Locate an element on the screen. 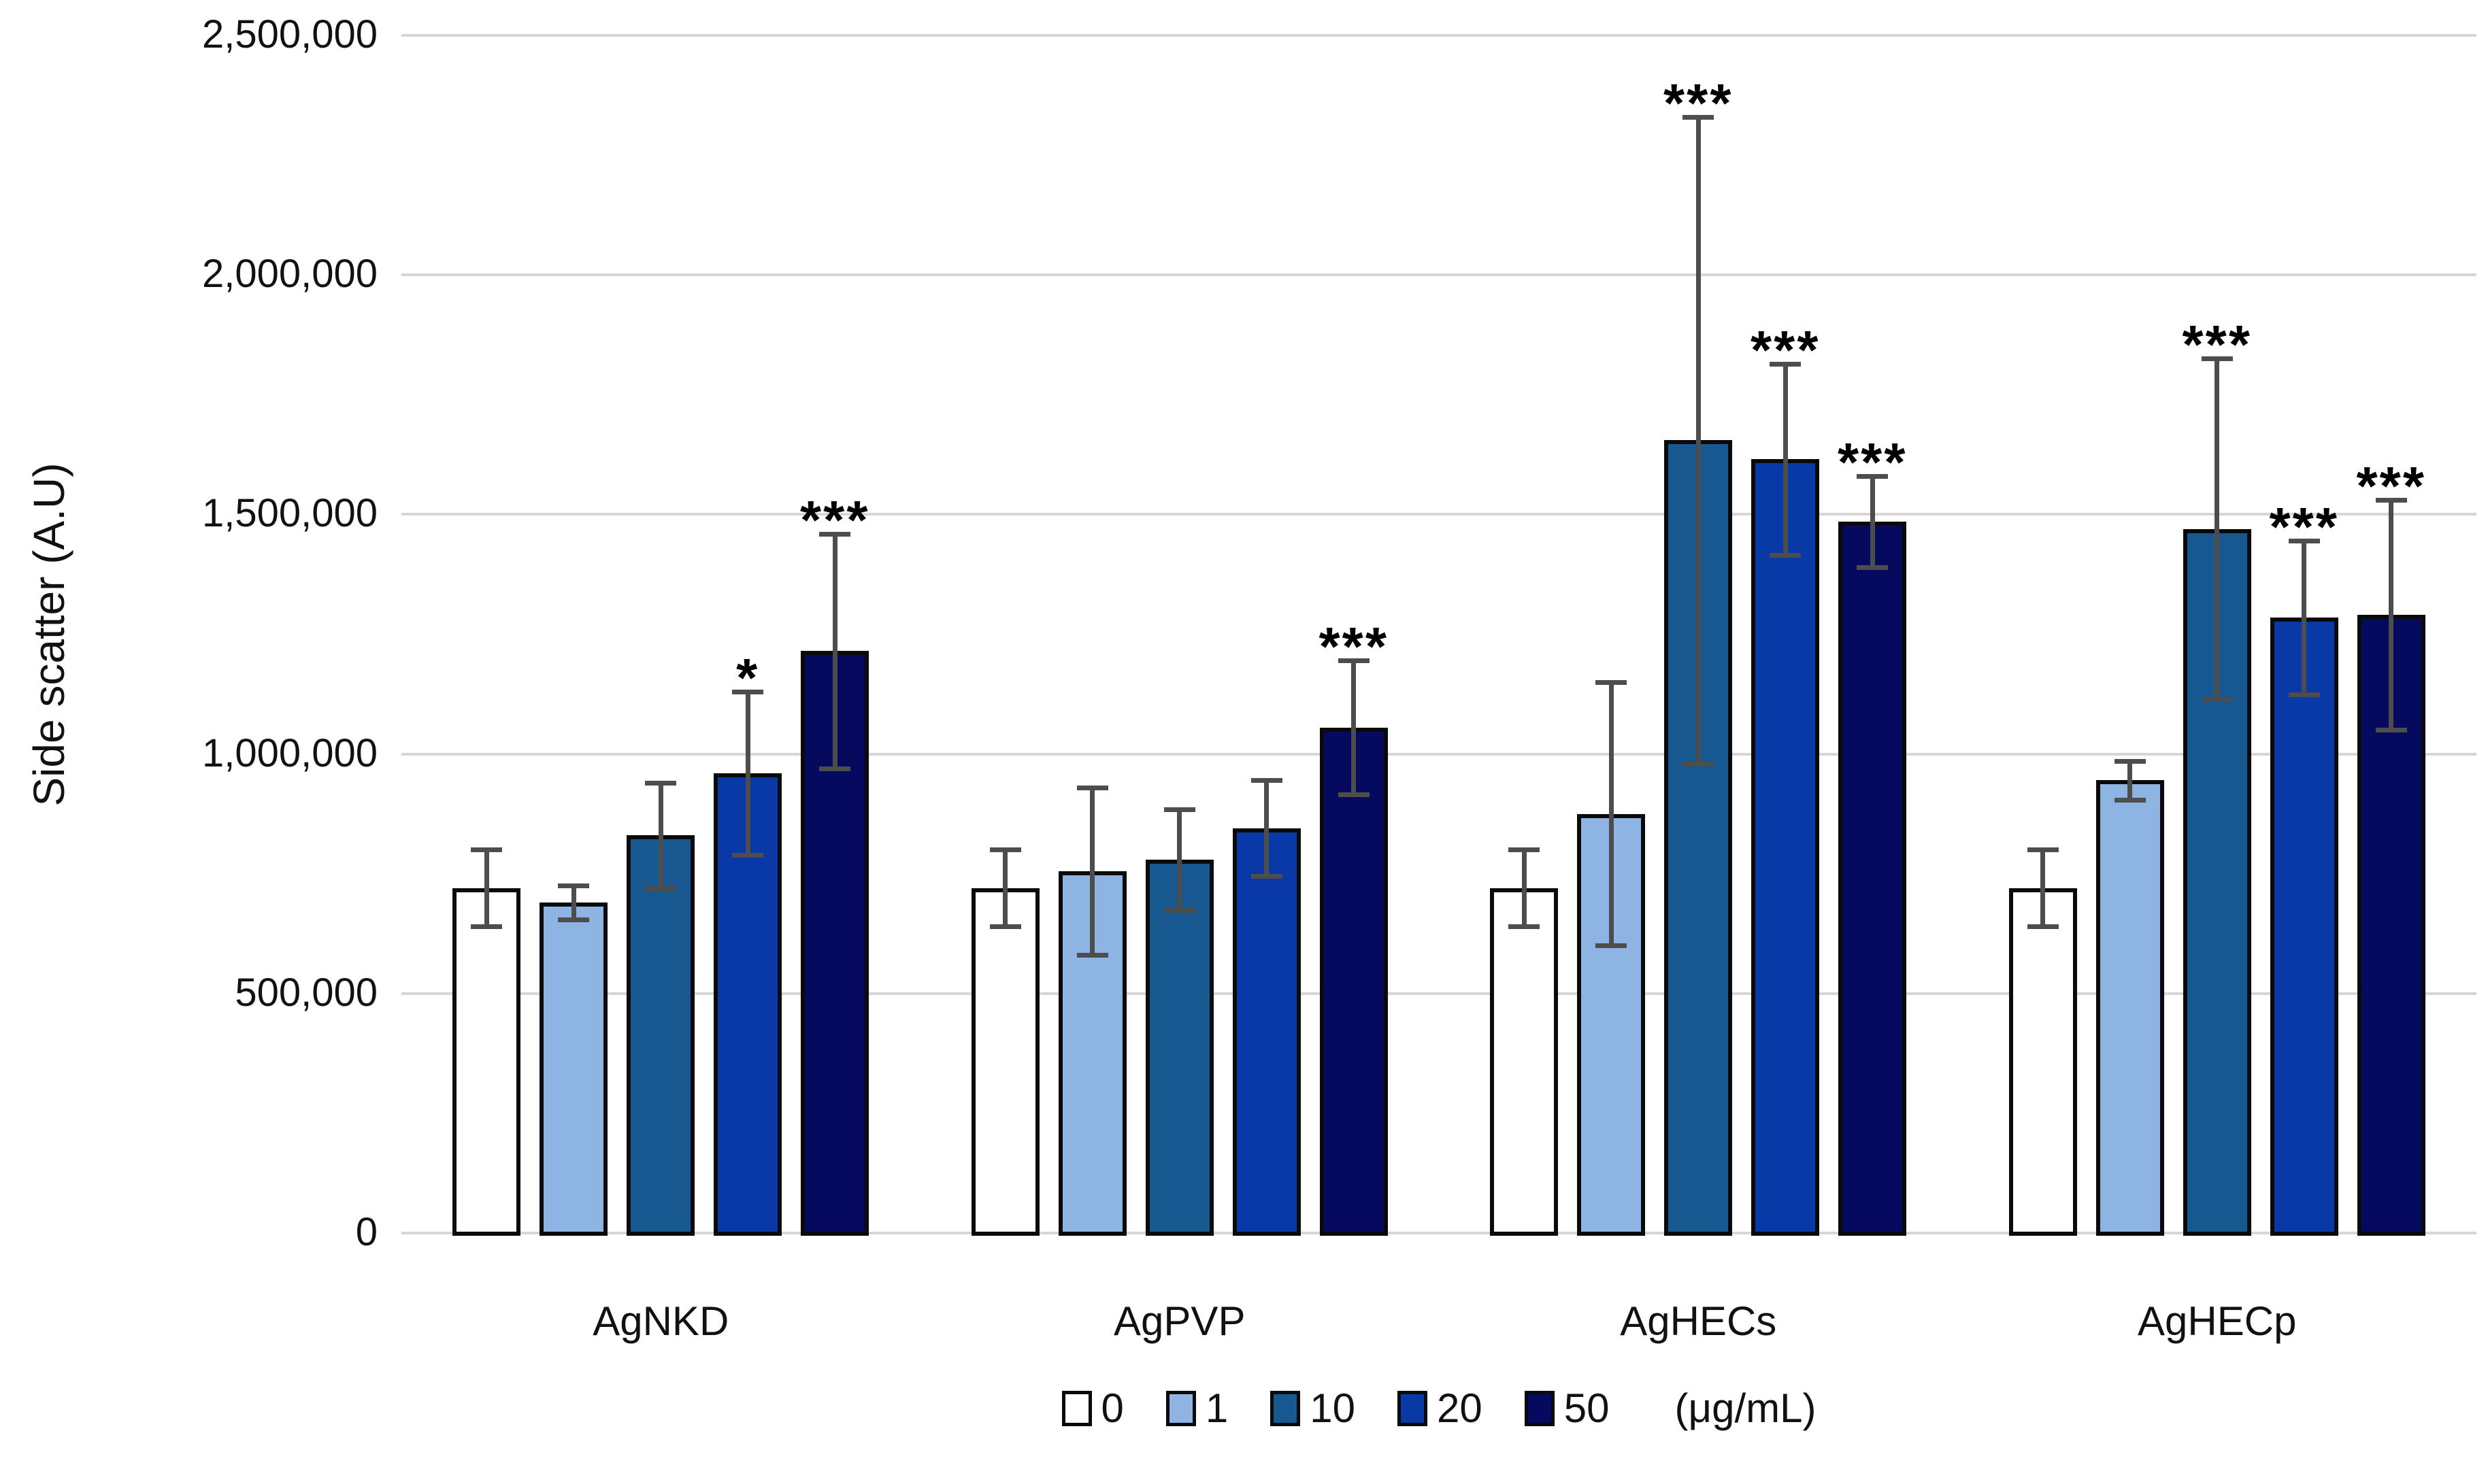  legend-label: 1 is located at coordinates (1217, 1408).